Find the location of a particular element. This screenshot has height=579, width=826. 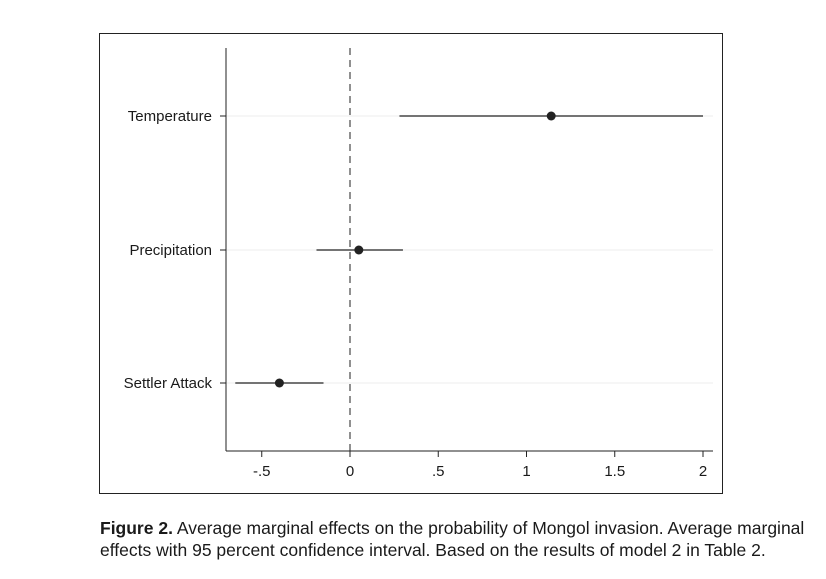

x-tick-label: .5 is located at coordinates (438, 471).